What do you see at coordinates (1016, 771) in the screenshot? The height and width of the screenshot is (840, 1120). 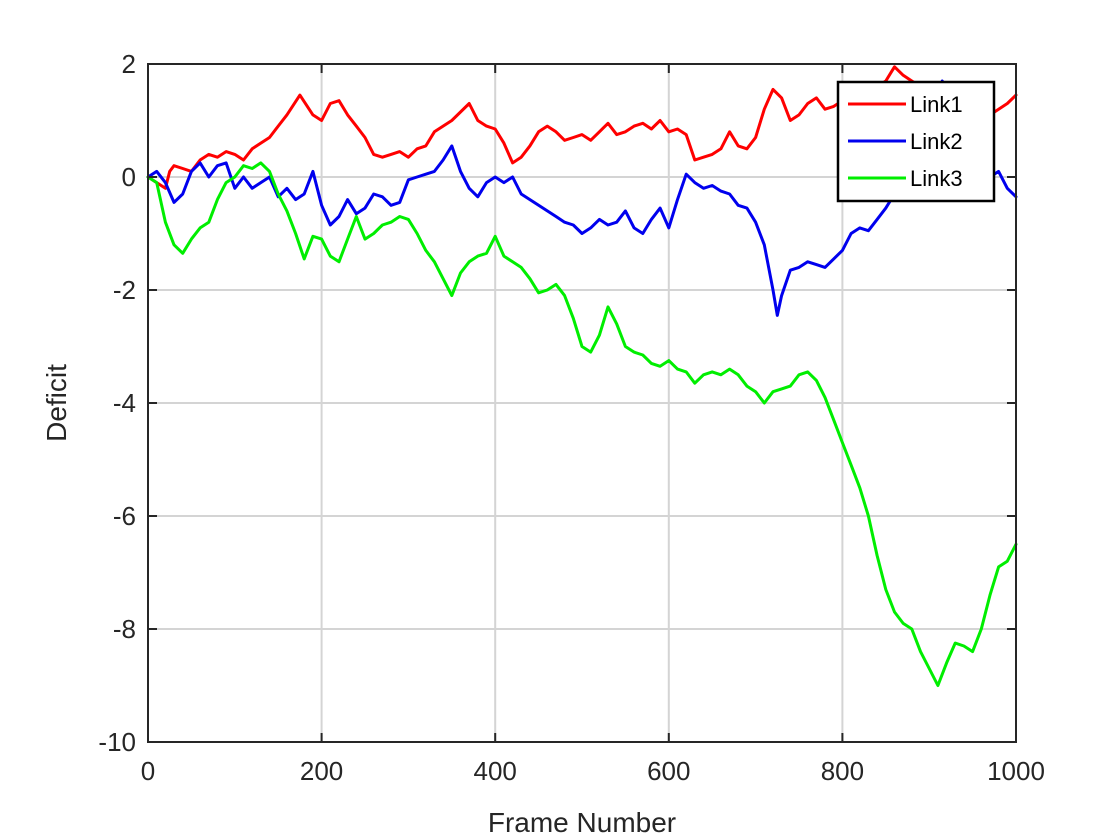 I see `x-tick-label: 1000` at bounding box center [1016, 771].